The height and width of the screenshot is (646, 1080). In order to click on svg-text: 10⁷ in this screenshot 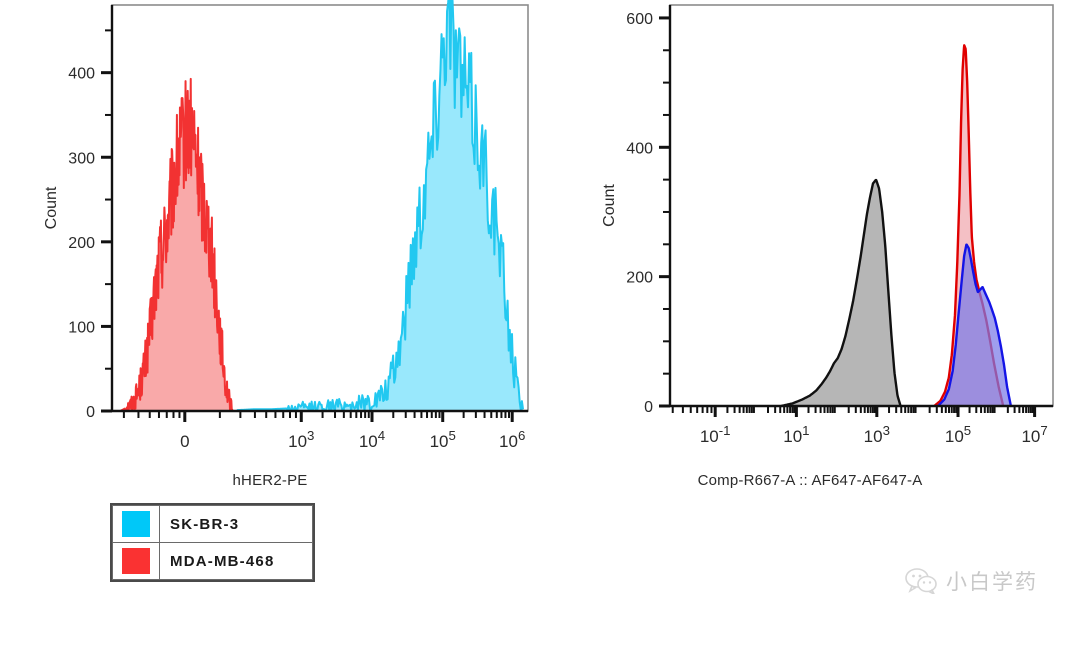, I will do `click(1034, 434)`.